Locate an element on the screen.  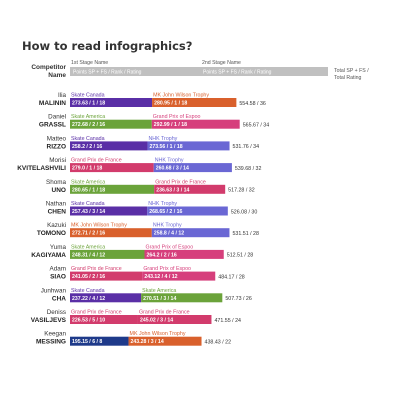
stage1-value-label: 257.43 / 3 / 14 is located at coordinates (88, 212).